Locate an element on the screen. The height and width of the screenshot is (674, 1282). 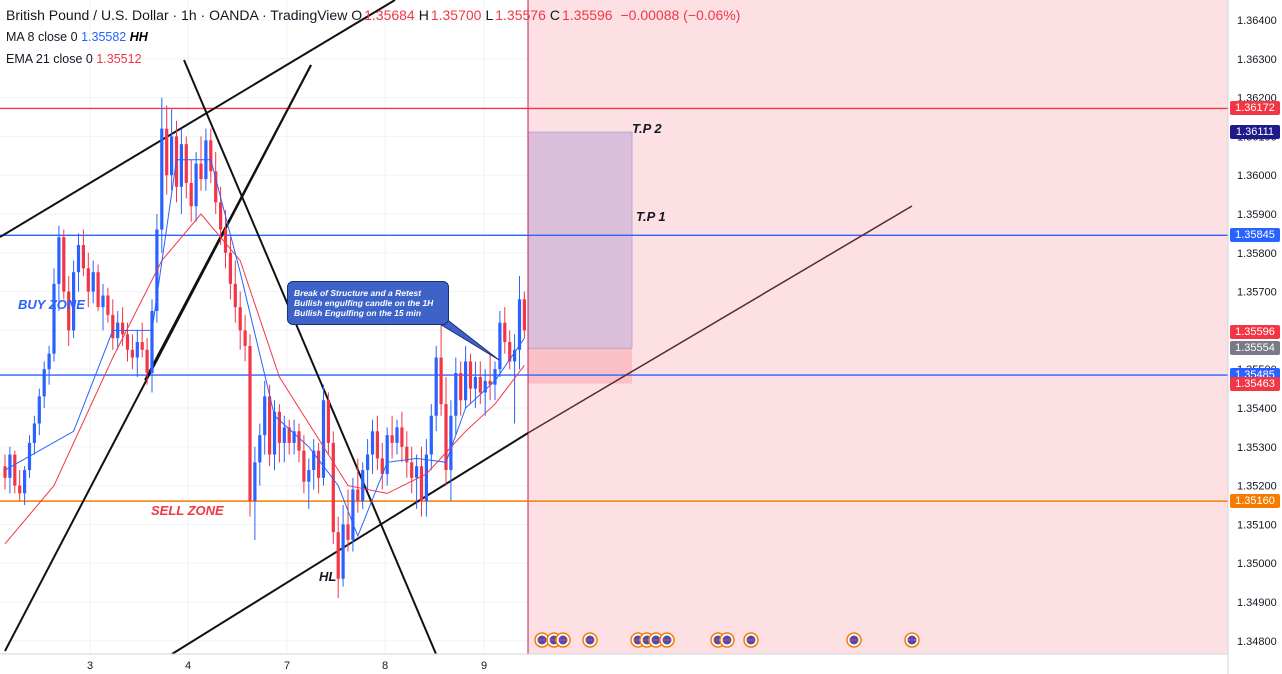
tp1-label: T.P 1 is located at coordinates (651, 216).